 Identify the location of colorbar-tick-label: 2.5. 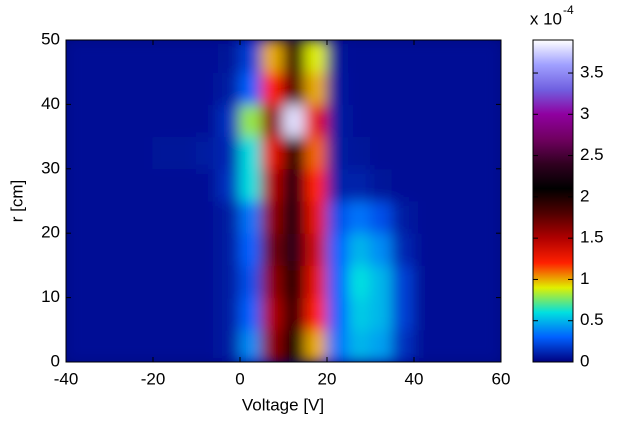
(592, 154).